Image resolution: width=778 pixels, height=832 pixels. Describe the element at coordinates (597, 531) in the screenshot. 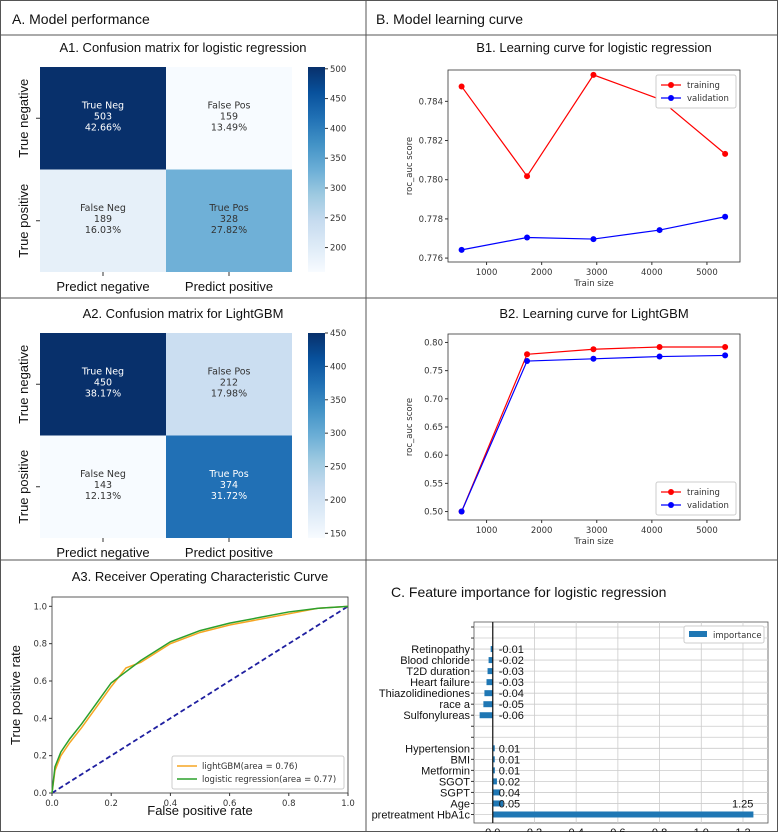

I see `x-tick-label: 3000` at that location.